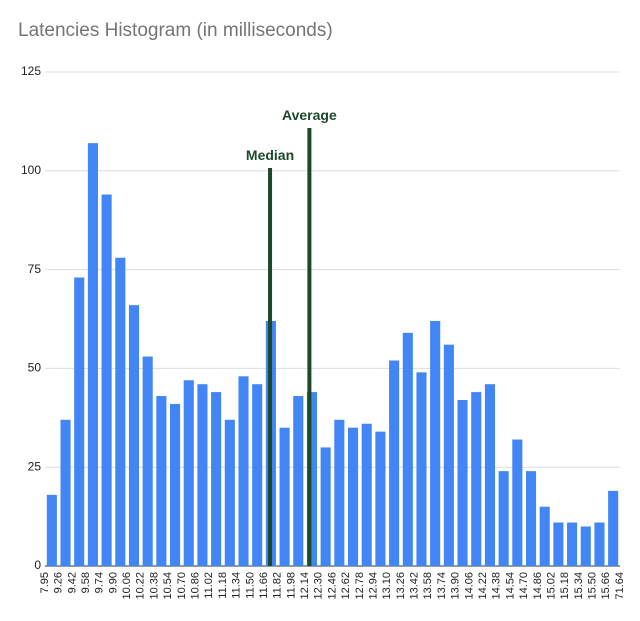  Describe the element at coordinates (223, 585) in the screenshot. I see `x-tick-label: 11.18` at that location.